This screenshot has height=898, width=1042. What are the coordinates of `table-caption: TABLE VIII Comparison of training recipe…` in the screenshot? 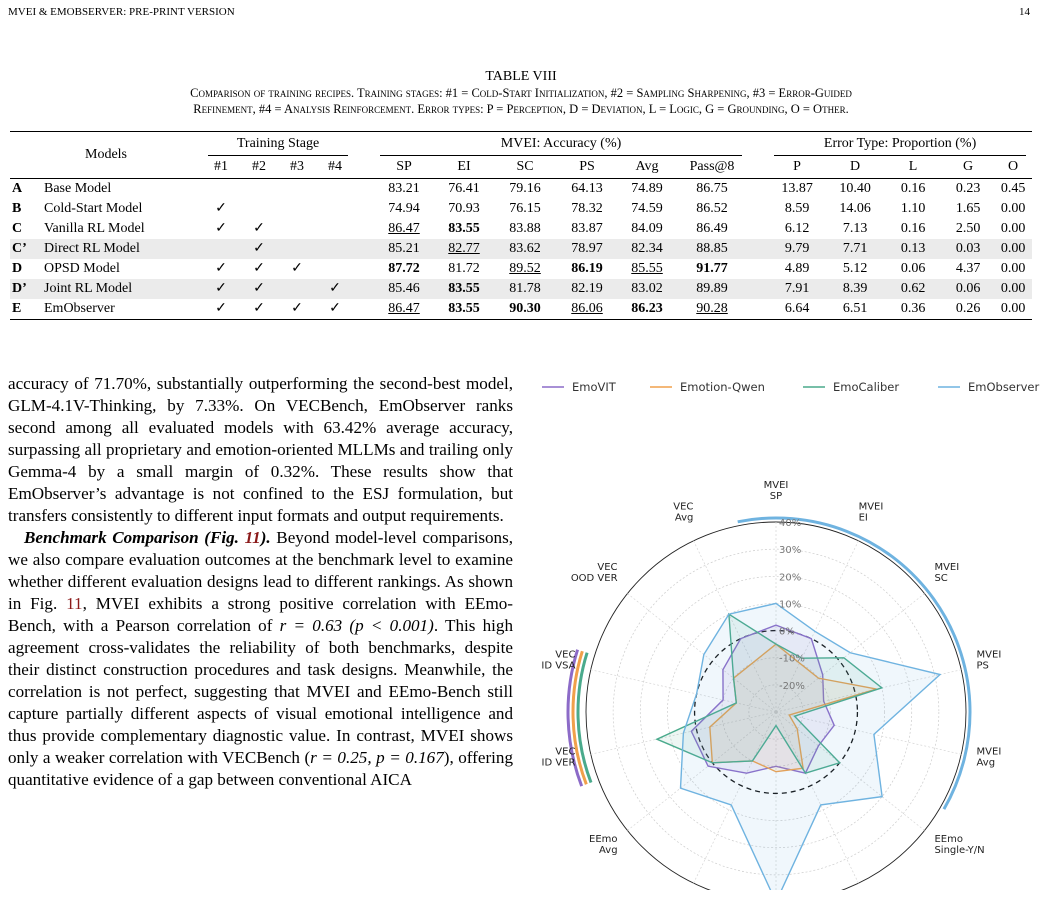 It's located at (521, 93).